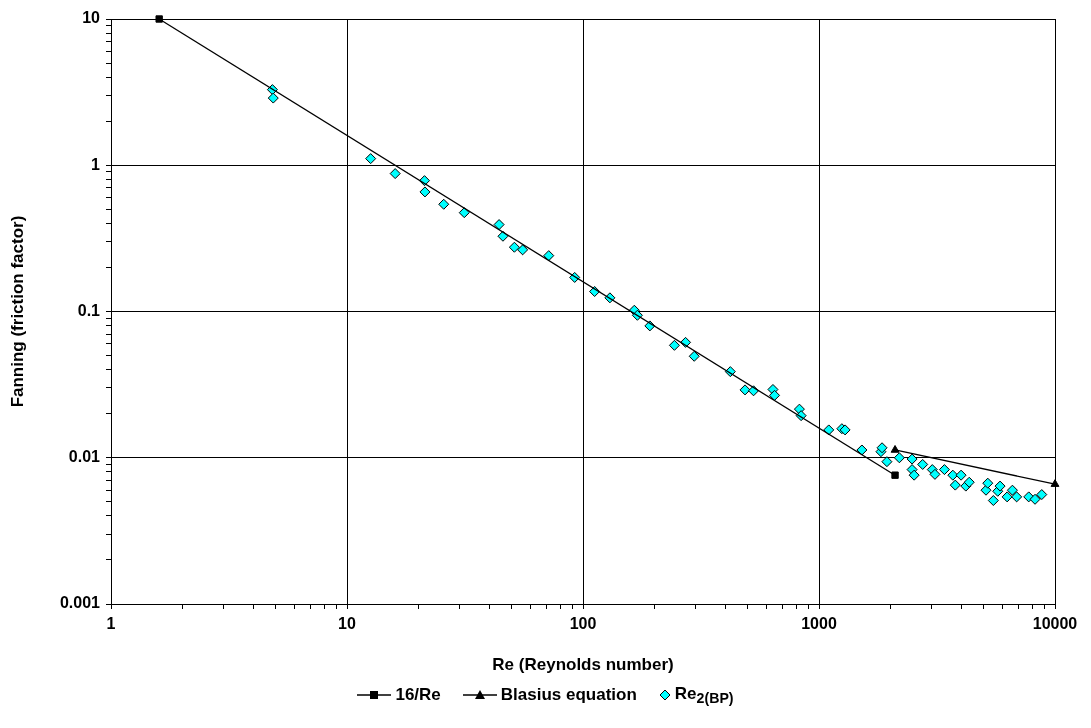  I want to click on legend-label: Blasius equation, so click(568, 695).